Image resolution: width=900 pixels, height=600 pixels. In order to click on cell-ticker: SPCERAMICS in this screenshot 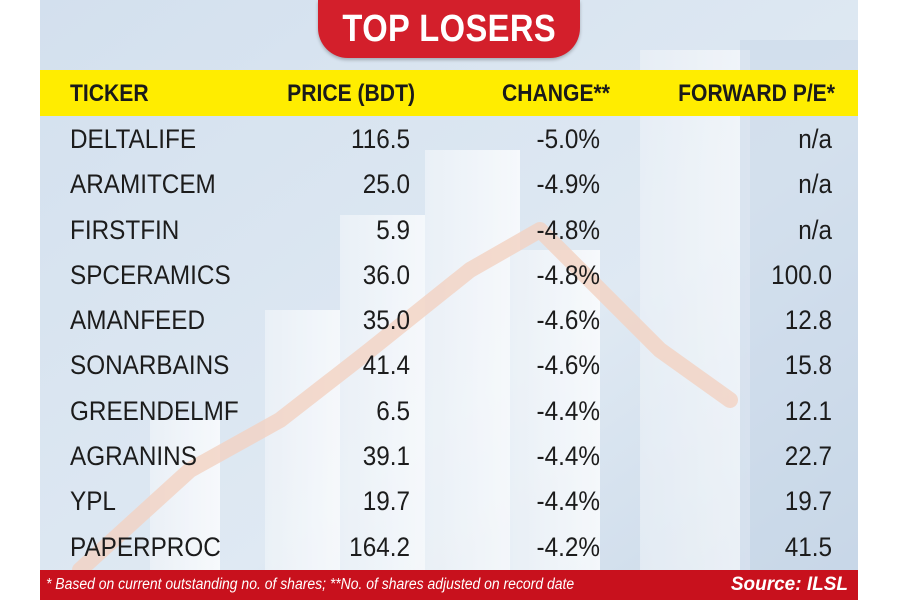, I will do `click(150, 274)`.